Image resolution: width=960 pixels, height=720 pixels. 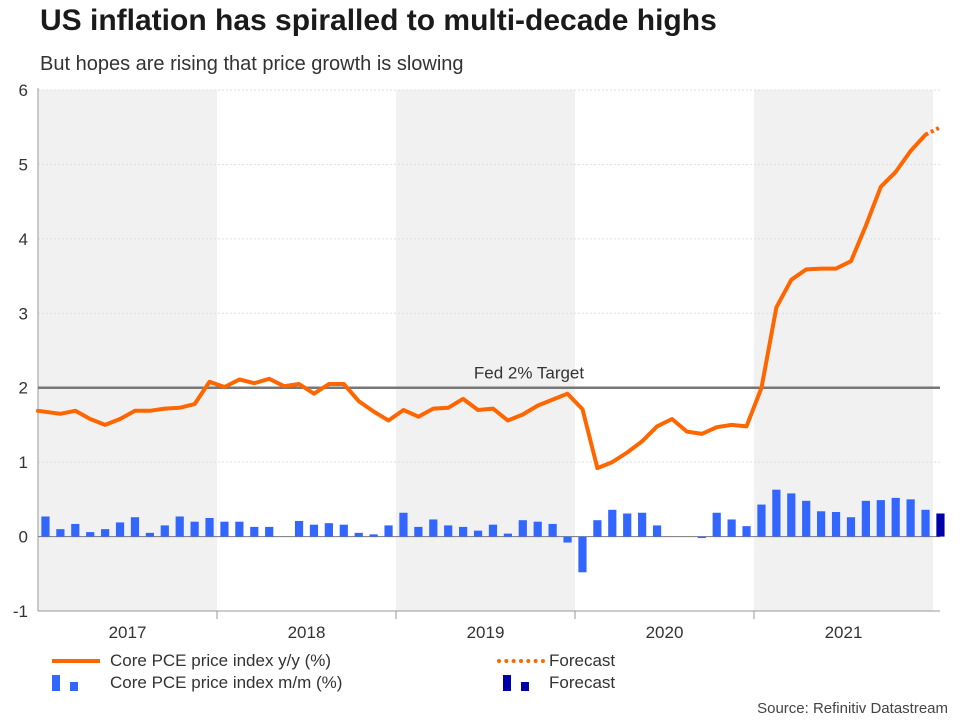 I want to click on y-tick-label: 0, so click(x=23, y=537).